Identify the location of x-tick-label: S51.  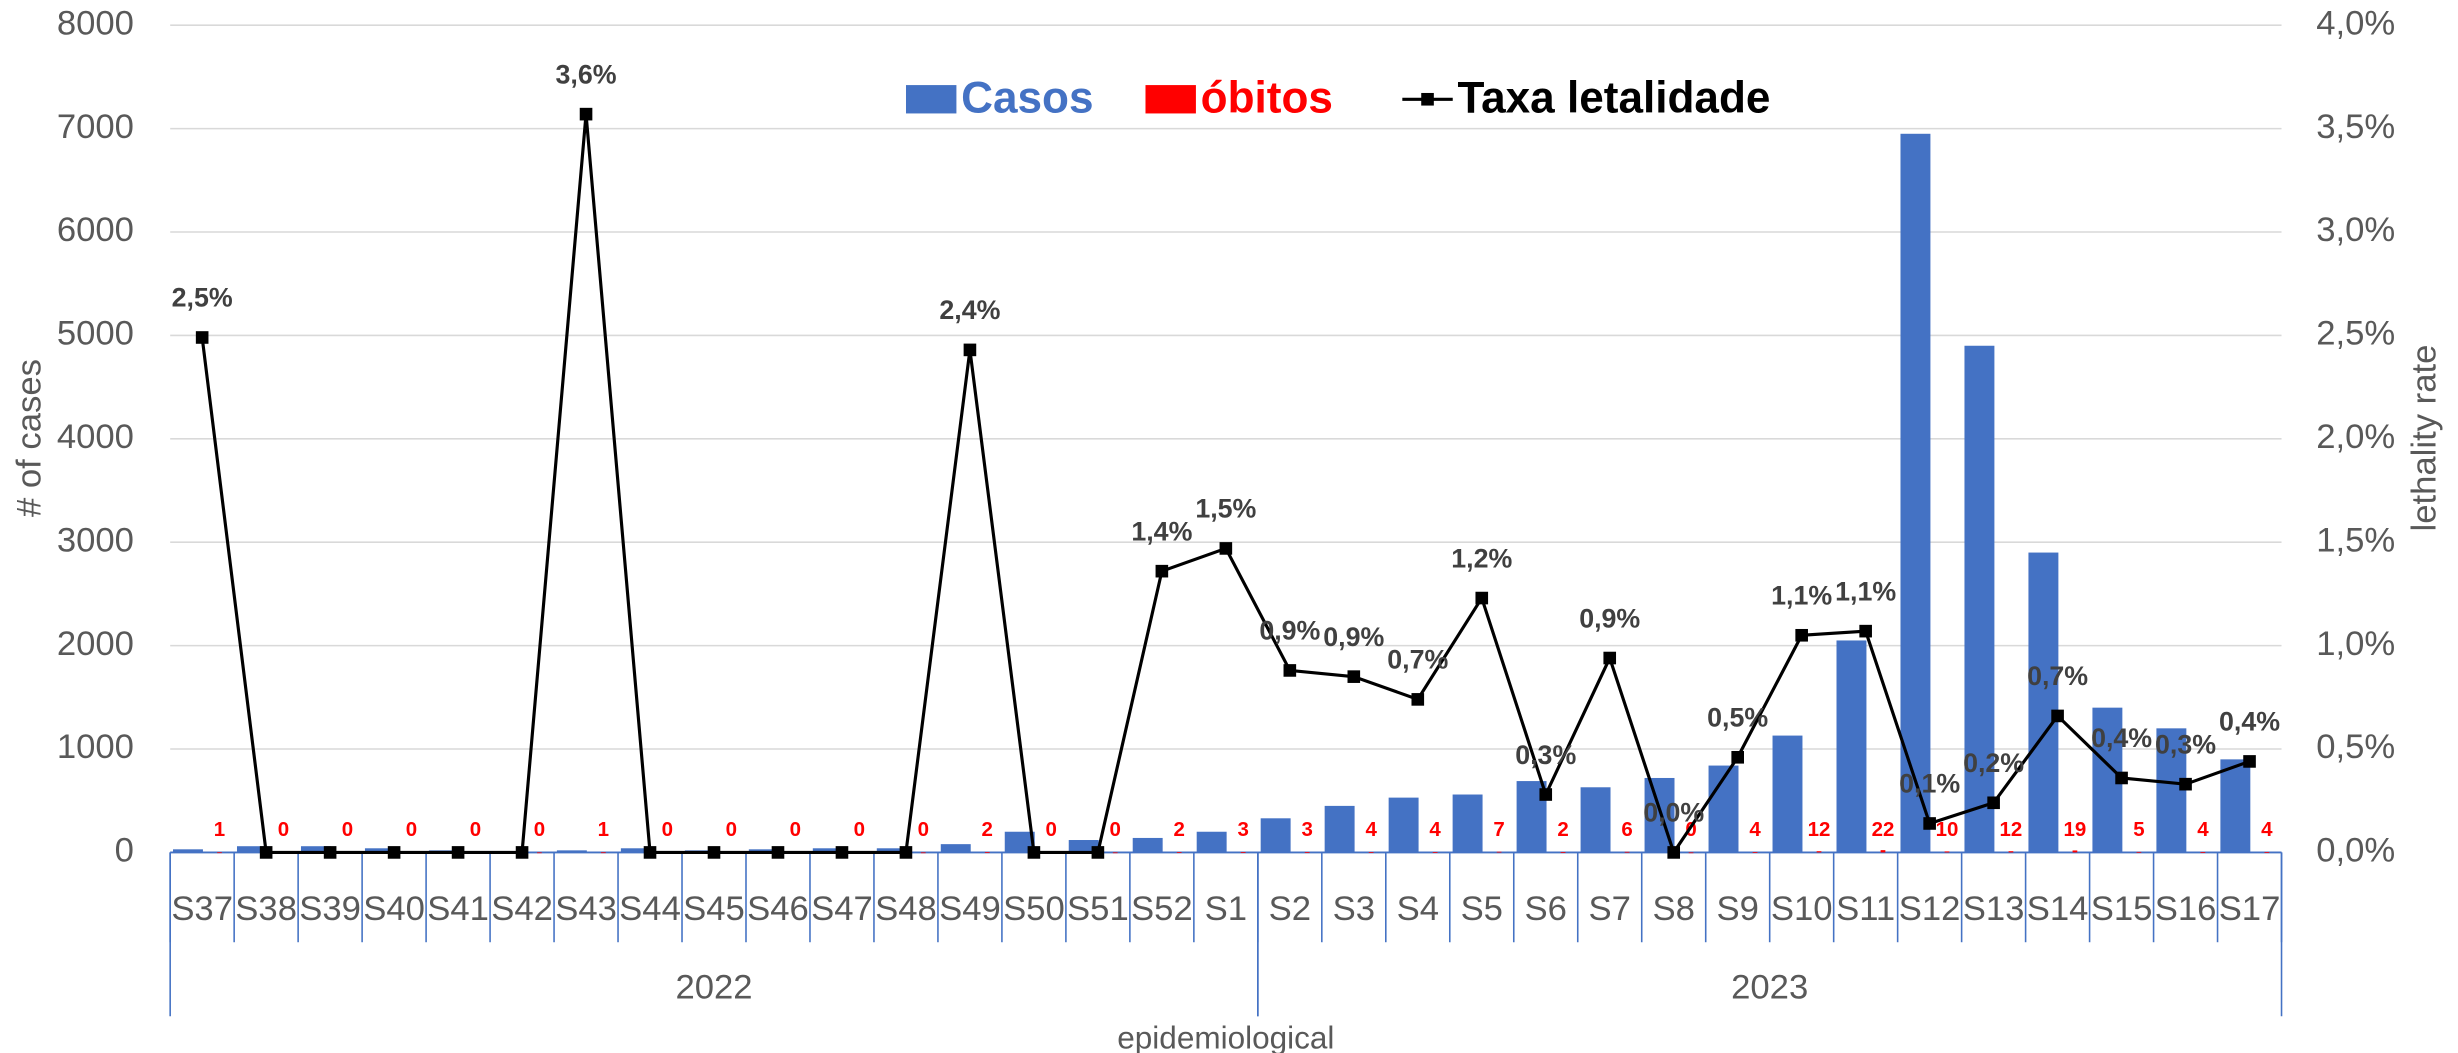
(1098, 909).